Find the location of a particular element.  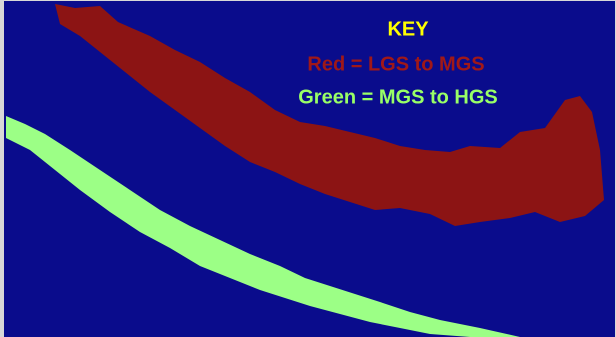

key-entry: Green = MGS to HGS is located at coordinates (397, 97).